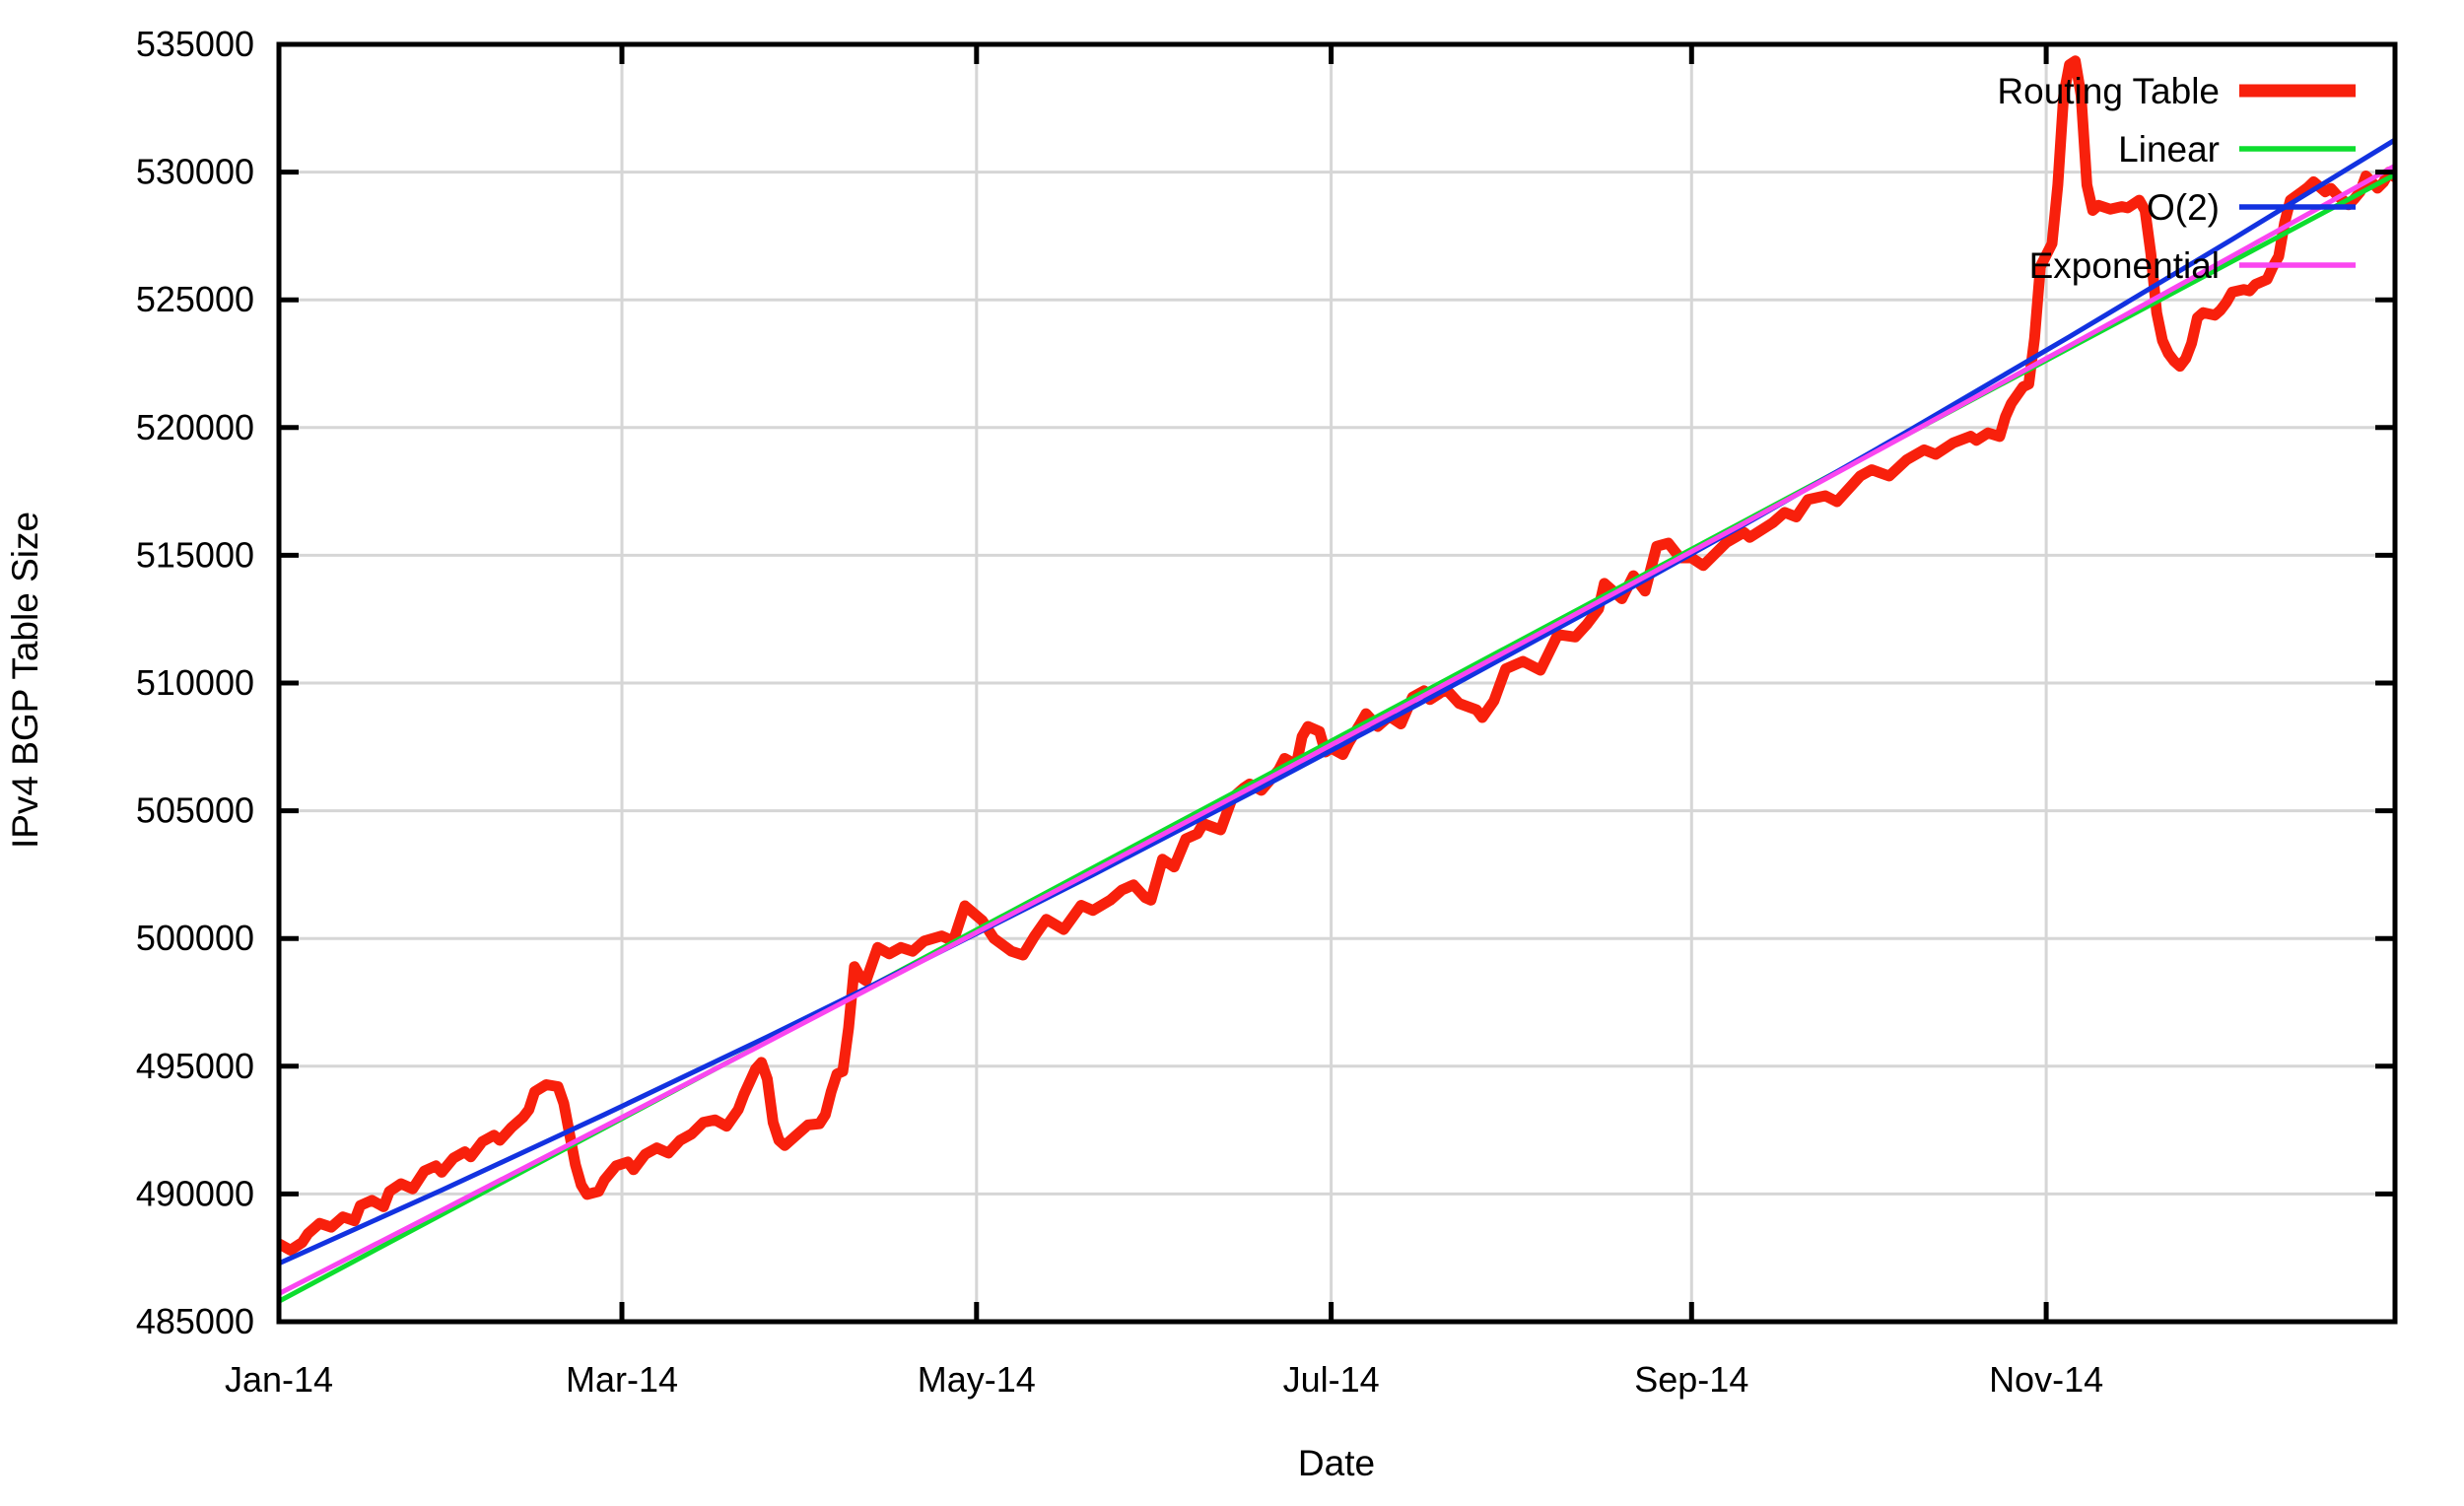  Describe the element at coordinates (195, 1321) in the screenshot. I see `y-tick-label: 485000` at that location.